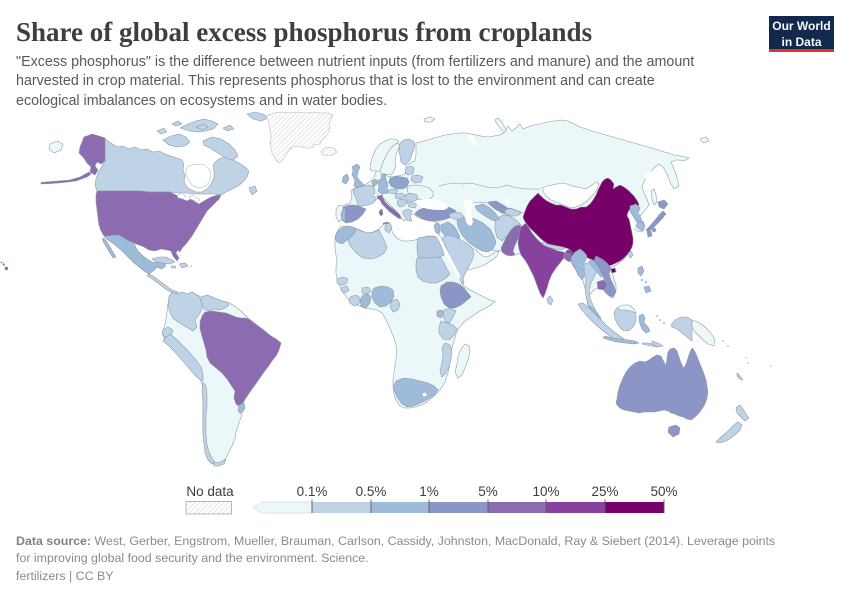 This screenshot has height=600, width=850. I want to click on svg-text: 0.5%, so click(371, 491).